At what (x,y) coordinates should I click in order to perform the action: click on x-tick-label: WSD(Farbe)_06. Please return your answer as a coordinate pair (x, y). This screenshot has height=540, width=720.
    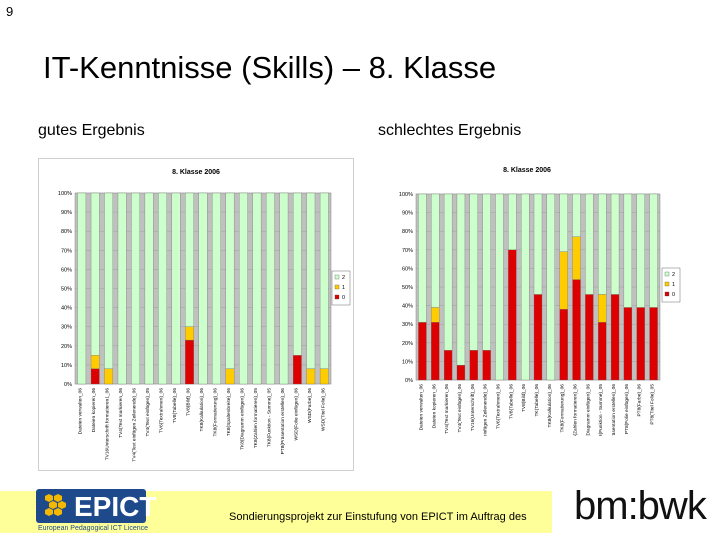
    Looking at the image, I should click on (310, 405).